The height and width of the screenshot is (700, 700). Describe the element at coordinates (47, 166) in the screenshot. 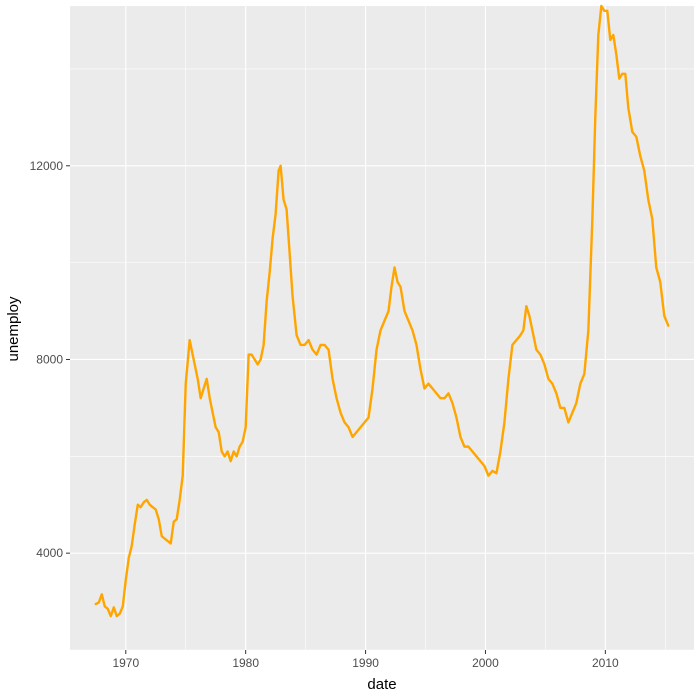

I see `y-tick-label: 12000` at that location.